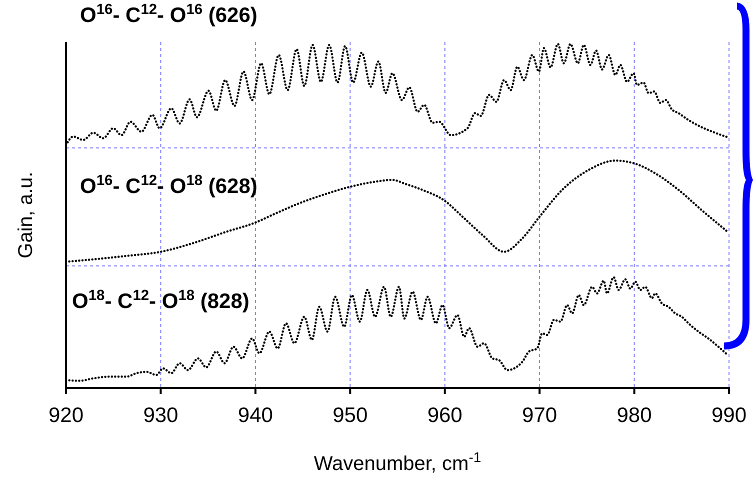  What do you see at coordinates (169, 185) in the screenshot?
I see `series-label: O$^{16}$- C$^{12}$- O$^{18}$ (628)` at bounding box center [169, 185].